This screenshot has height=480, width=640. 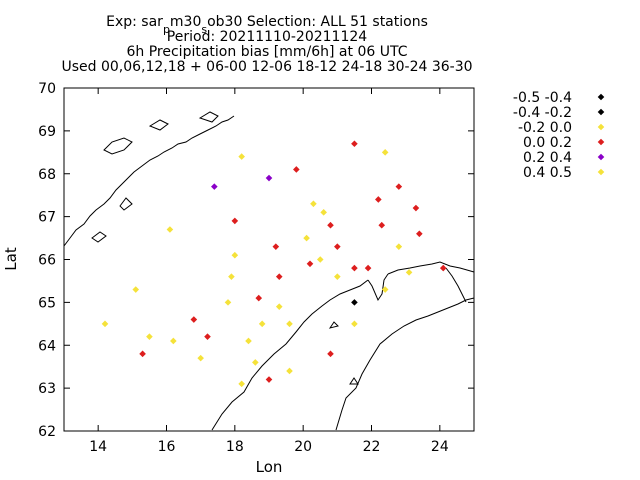 What do you see at coordinates (235, 447) in the screenshot?
I see `x-tick-label: 18` at bounding box center [235, 447].